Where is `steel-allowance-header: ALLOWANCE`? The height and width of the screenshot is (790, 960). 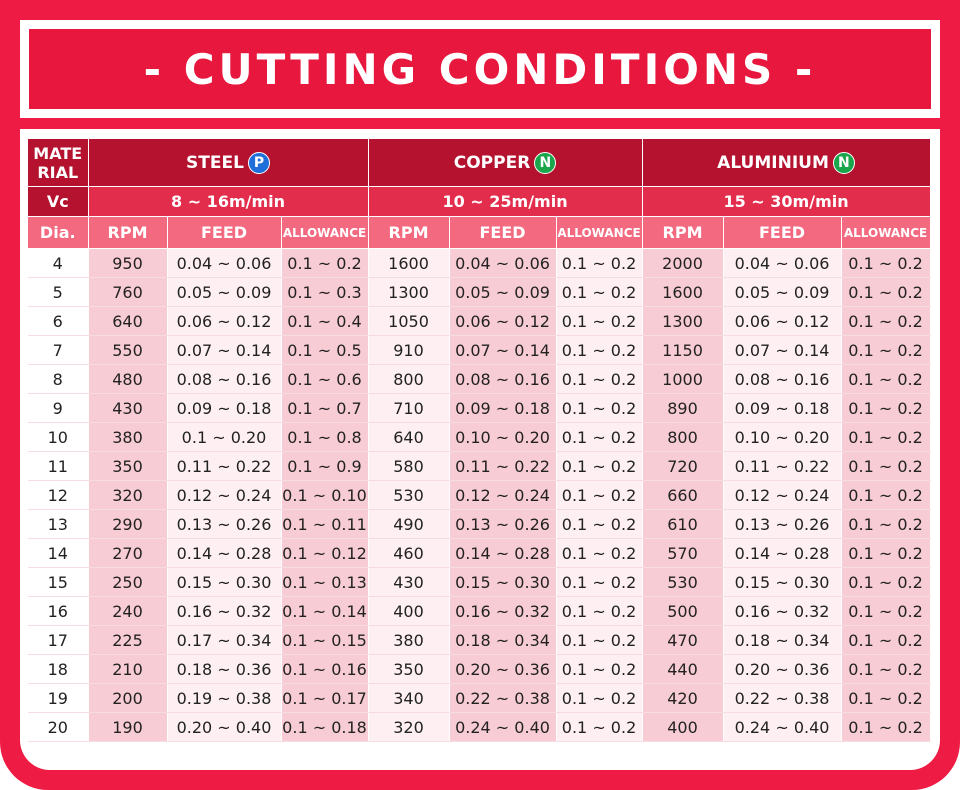 steel-allowance-header: ALLOWANCE is located at coordinates (325, 232).